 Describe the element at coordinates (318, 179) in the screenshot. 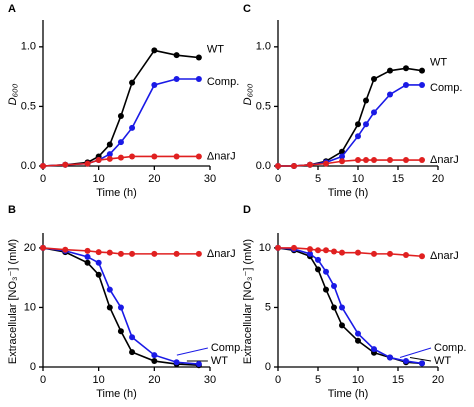

I see `x-tick-label: 5` at that location.